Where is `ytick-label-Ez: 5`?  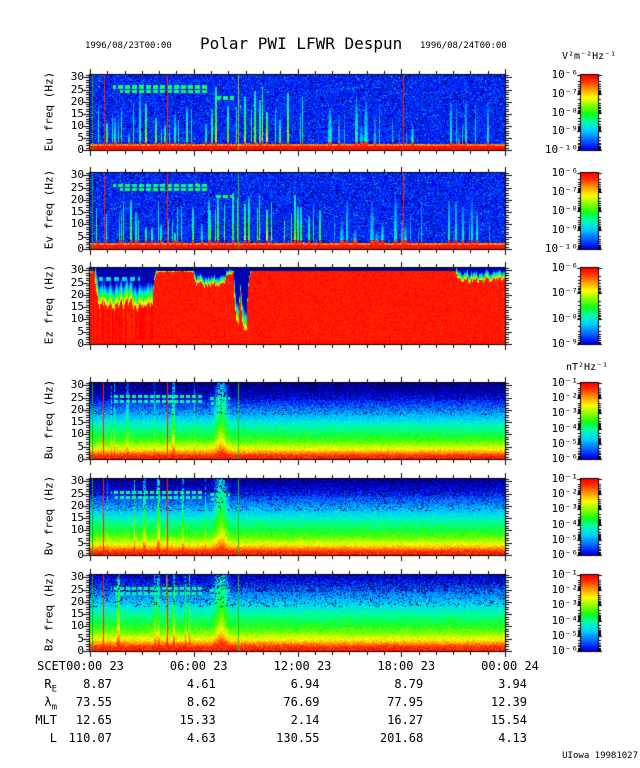 ytick-label-Ez: 5 is located at coordinates (80, 331).